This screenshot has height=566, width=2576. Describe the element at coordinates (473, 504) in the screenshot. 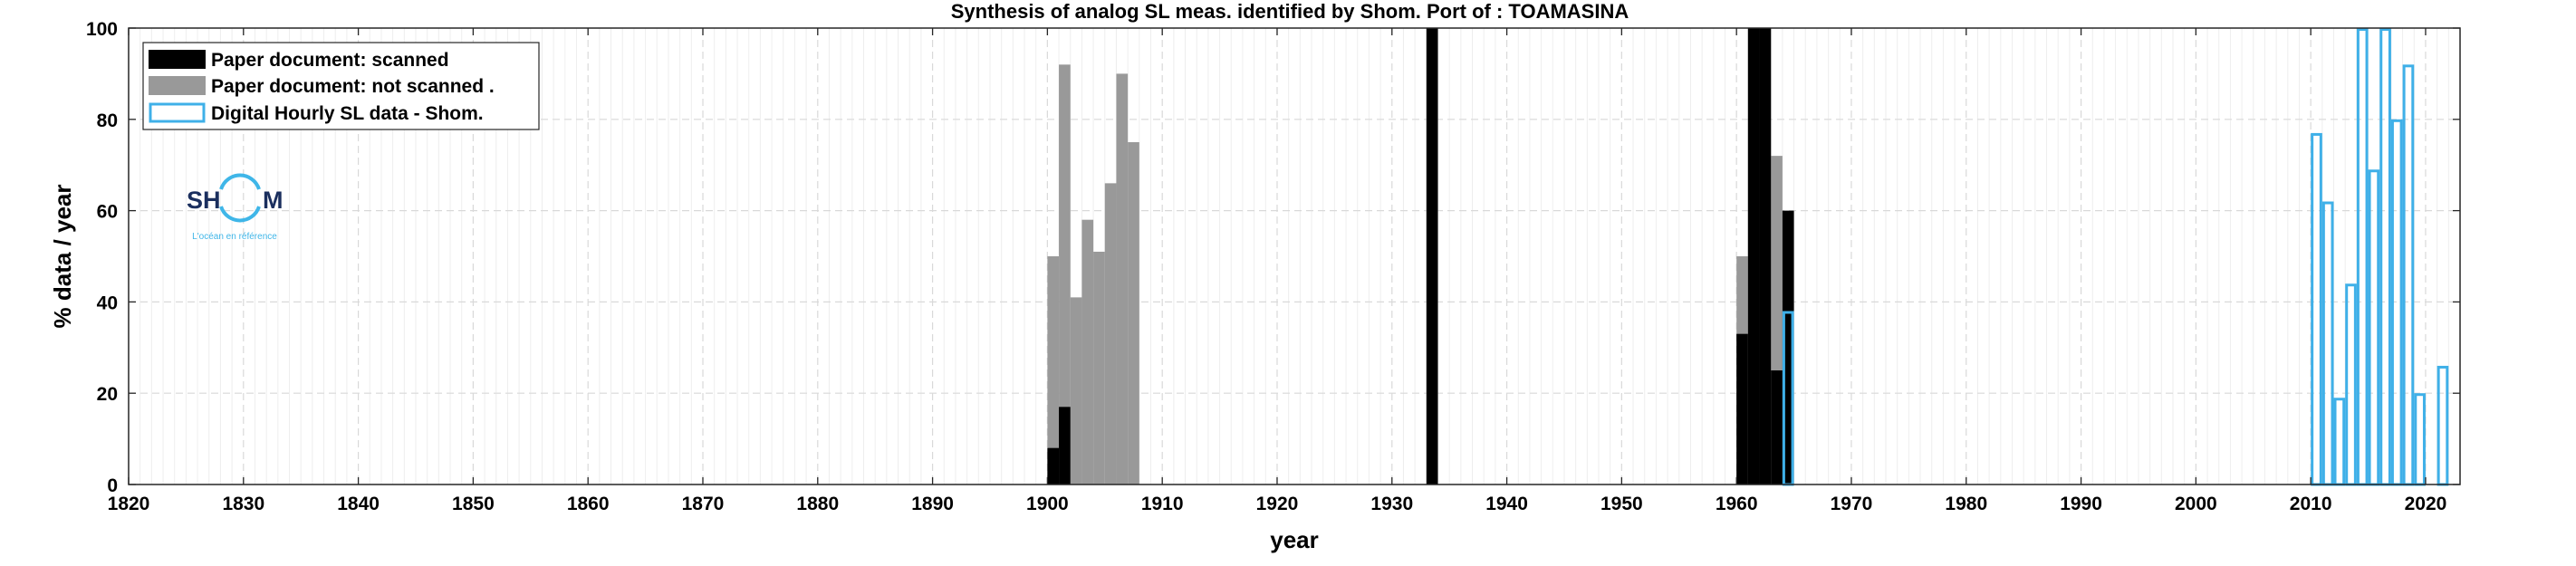

I see `x-tick-label: 1850` at that location.